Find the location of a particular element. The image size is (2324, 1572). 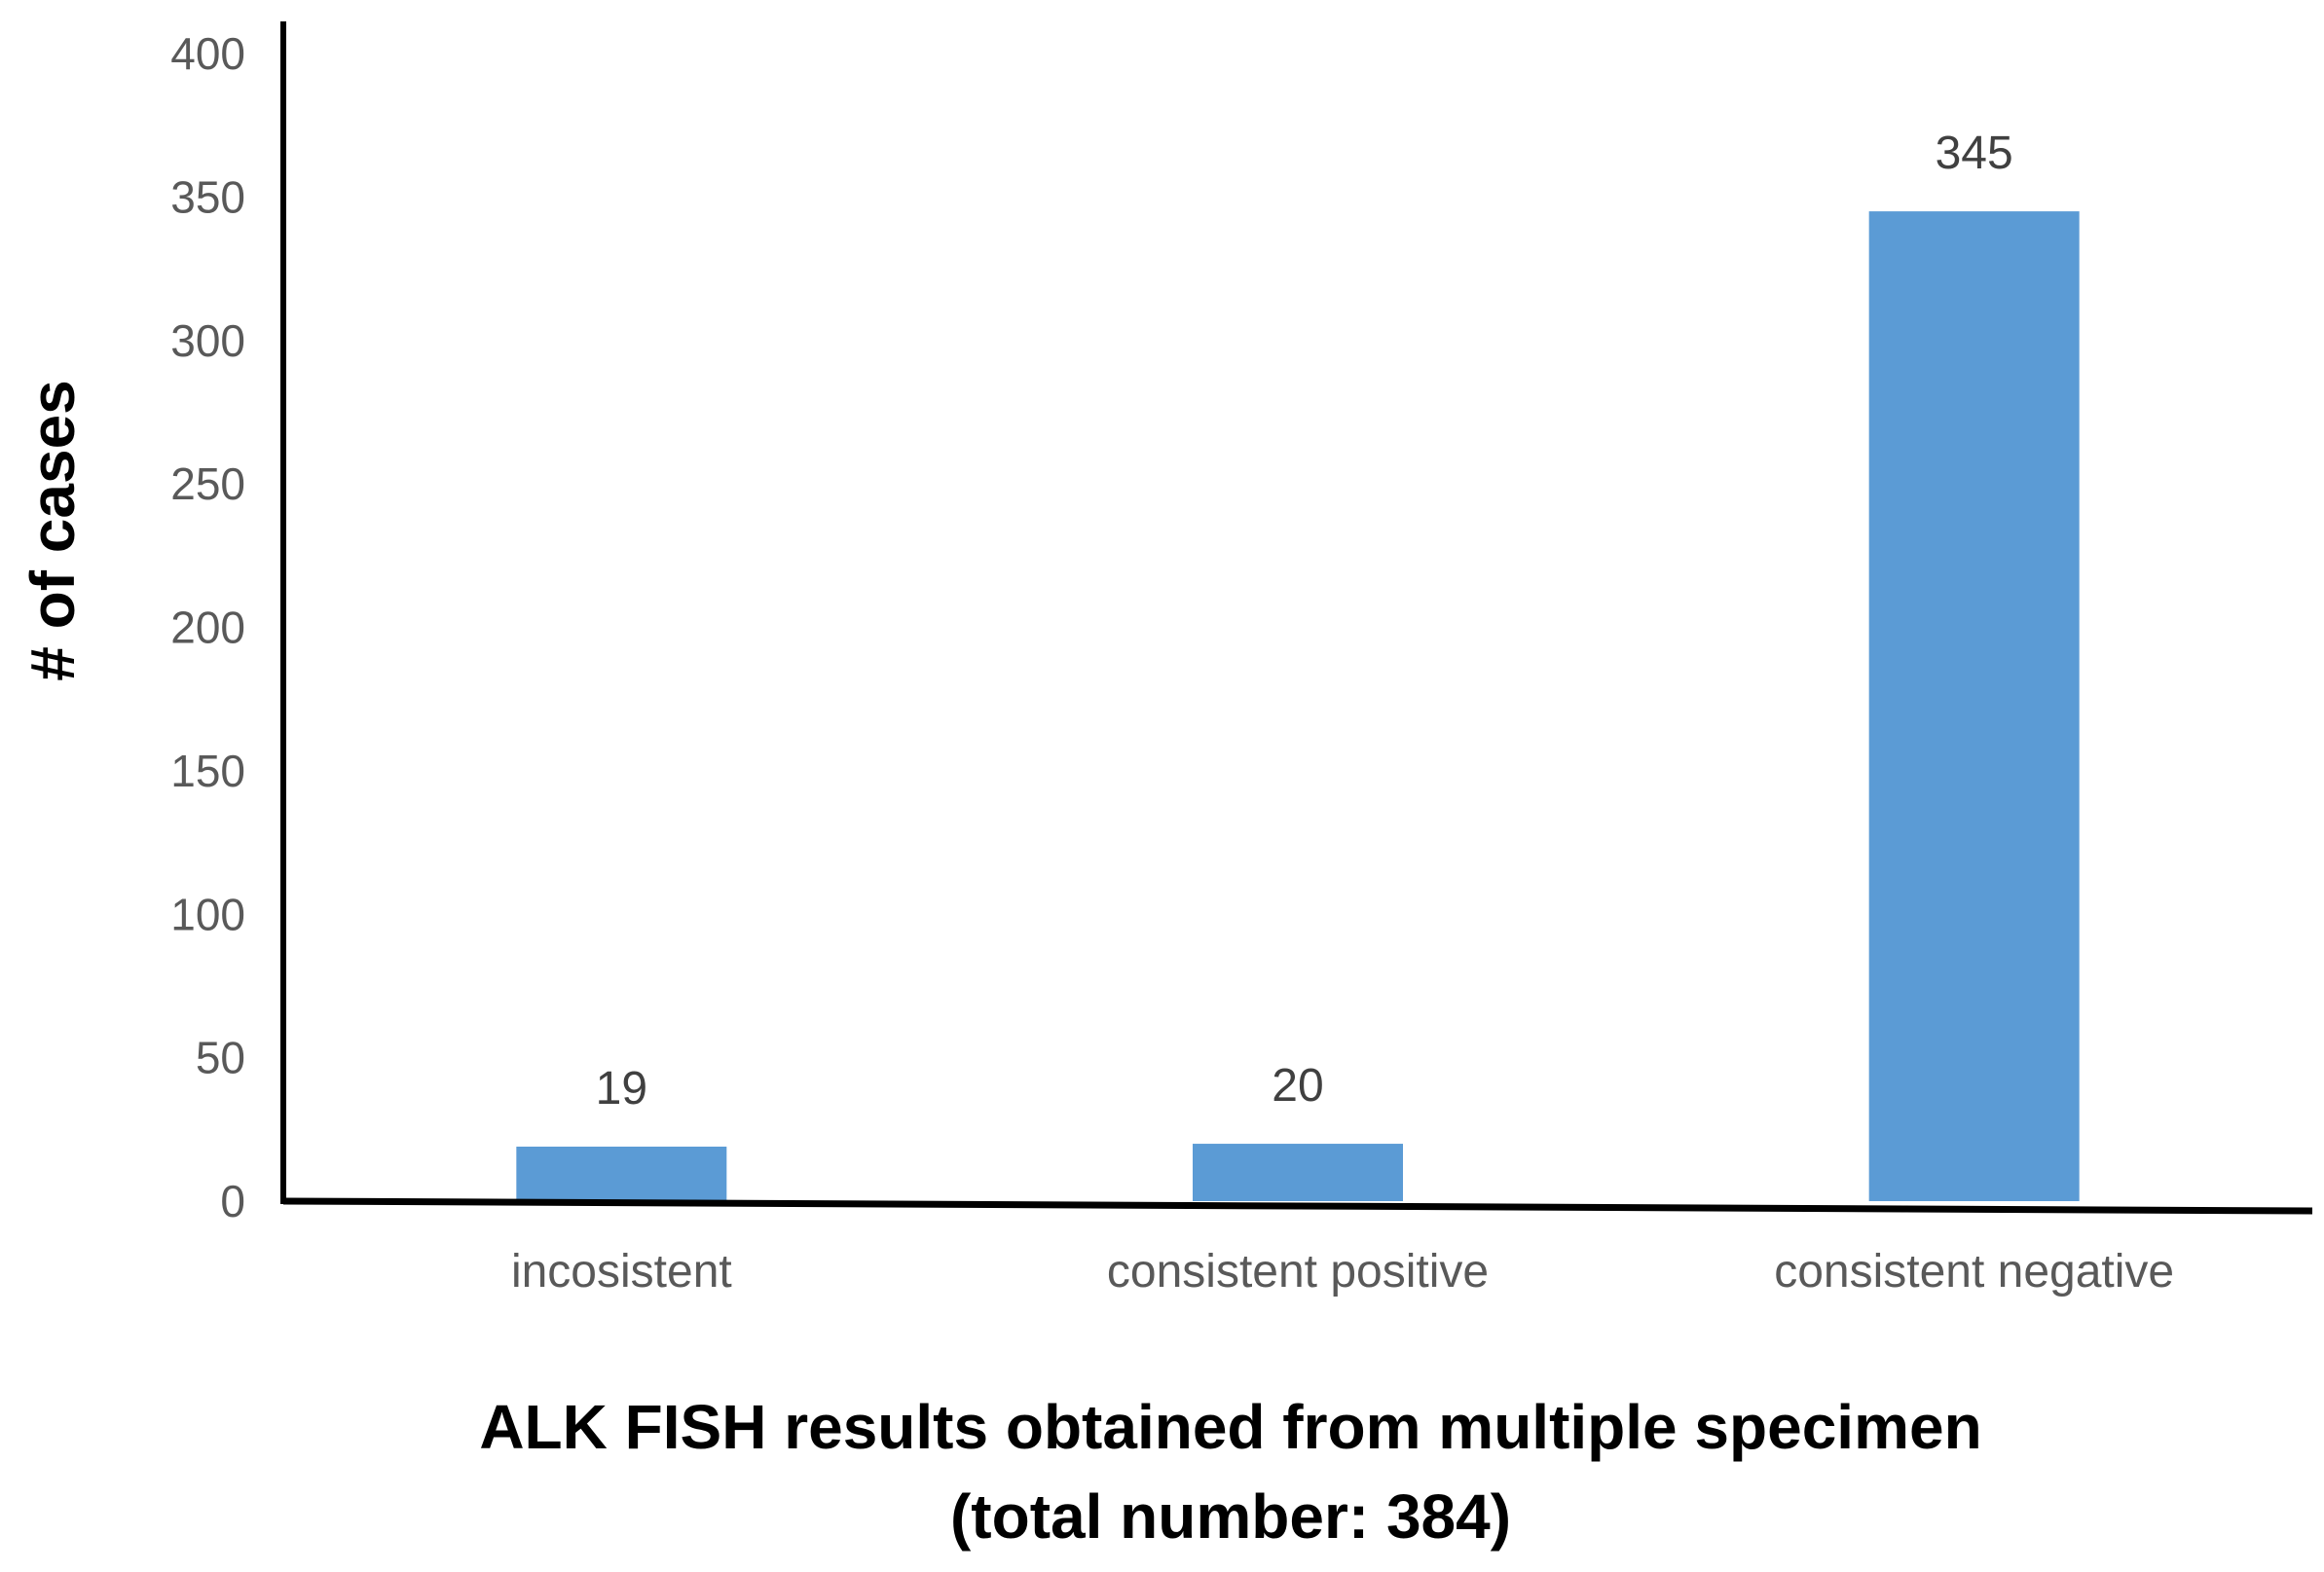

y-tick-label: 250 is located at coordinates (207, 483).